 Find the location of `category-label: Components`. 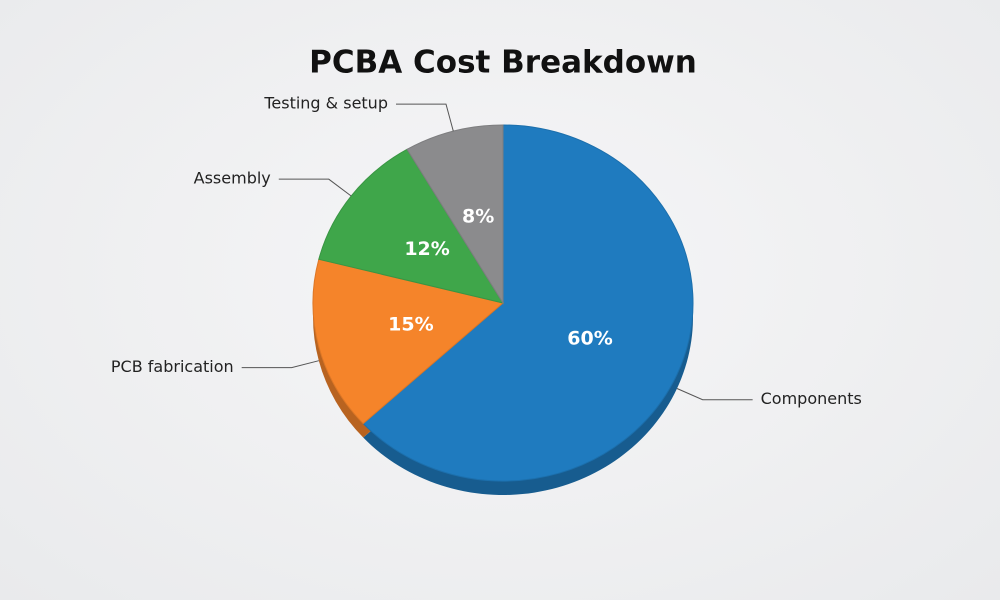

category-label: Components is located at coordinates (811, 398).